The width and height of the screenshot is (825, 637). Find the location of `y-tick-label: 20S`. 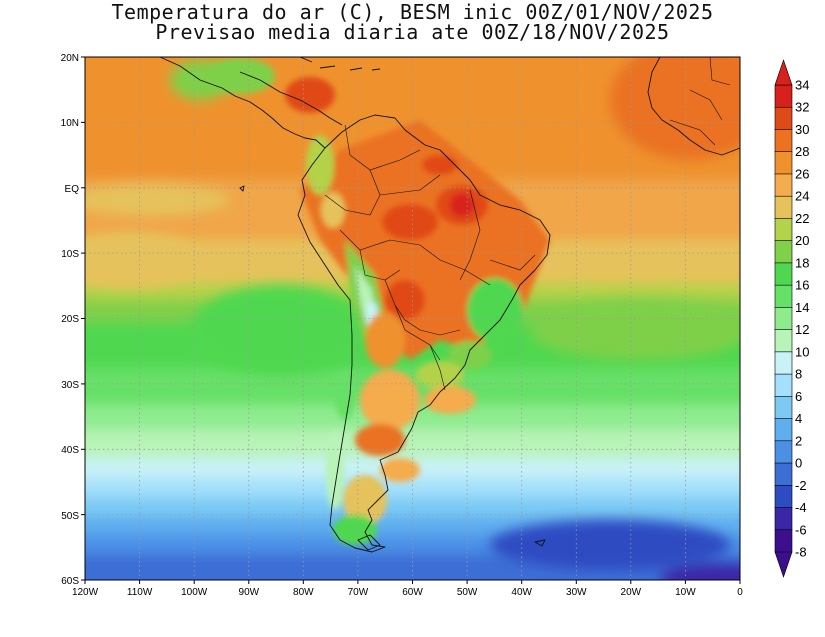

y-tick-label: 20S is located at coordinates (70, 319).